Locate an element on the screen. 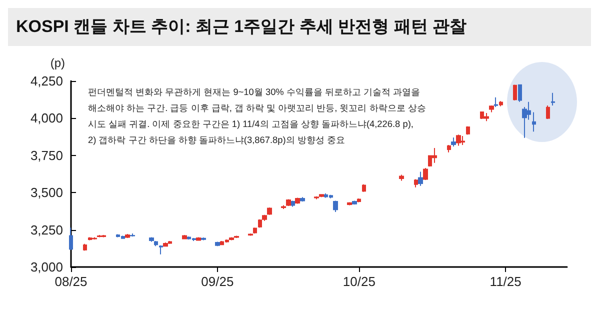 This screenshot has width=599, height=329. x-tick-label: 08/25 is located at coordinates (71, 281).